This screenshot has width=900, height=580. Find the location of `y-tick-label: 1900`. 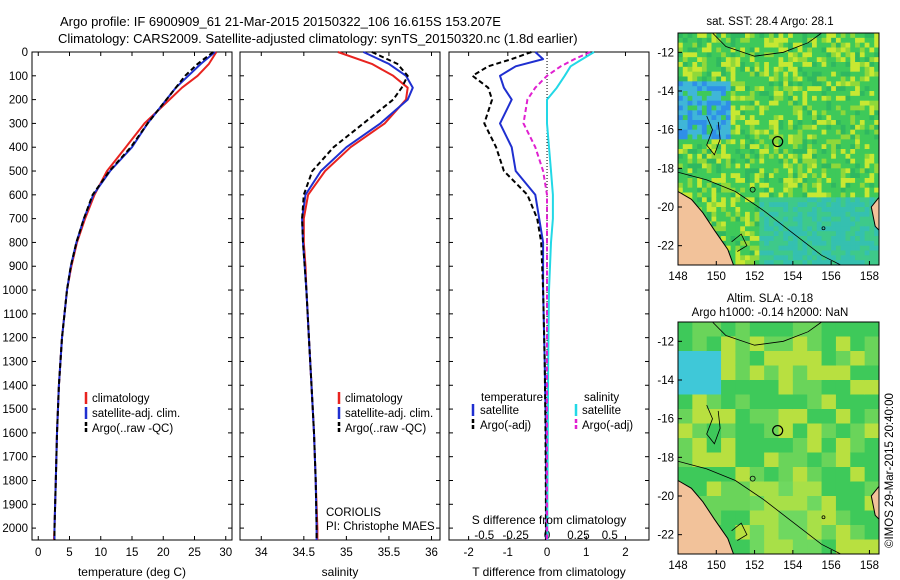

y-tick-label: 1900 is located at coordinates (15, 505).